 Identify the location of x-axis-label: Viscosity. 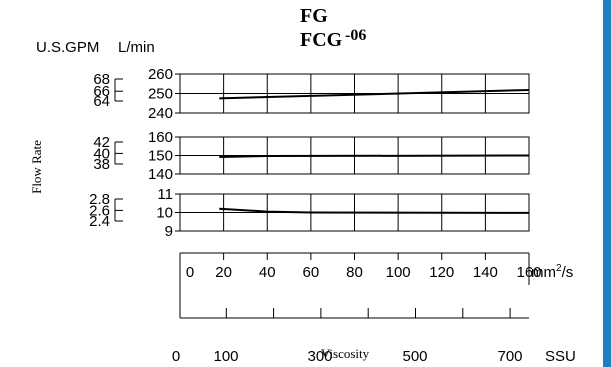
(345, 353).